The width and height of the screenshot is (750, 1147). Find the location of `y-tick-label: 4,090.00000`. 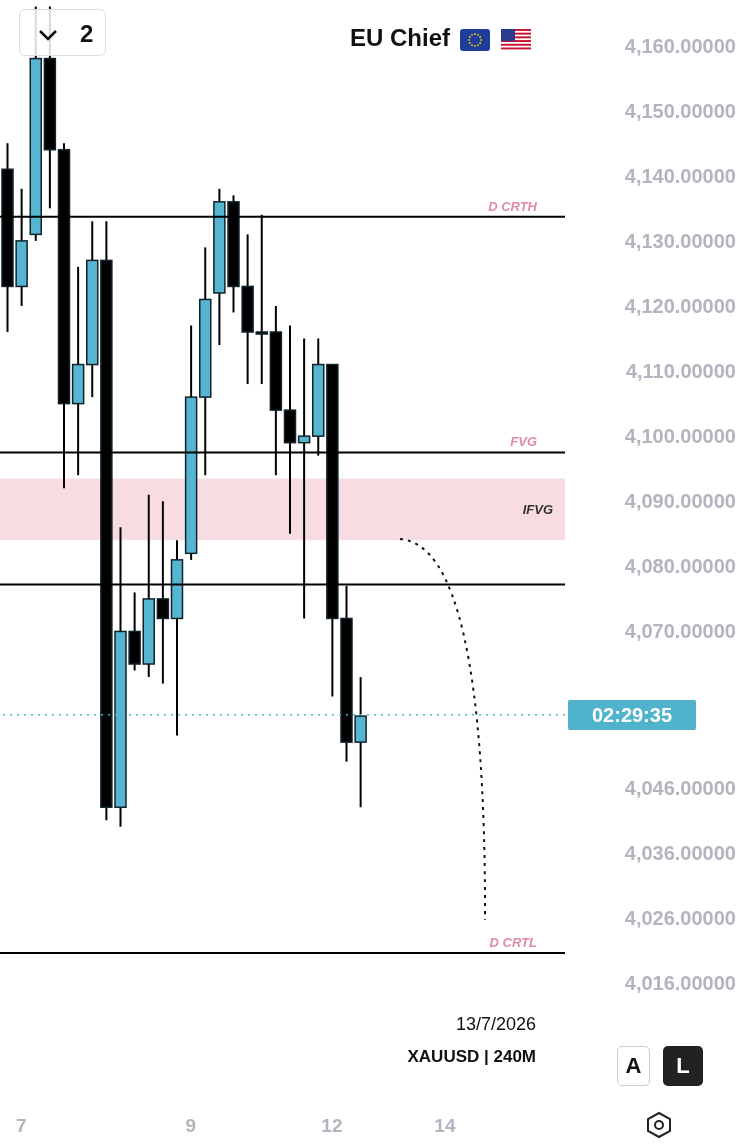

y-tick-label: 4,090.00000 is located at coordinates (680, 501).